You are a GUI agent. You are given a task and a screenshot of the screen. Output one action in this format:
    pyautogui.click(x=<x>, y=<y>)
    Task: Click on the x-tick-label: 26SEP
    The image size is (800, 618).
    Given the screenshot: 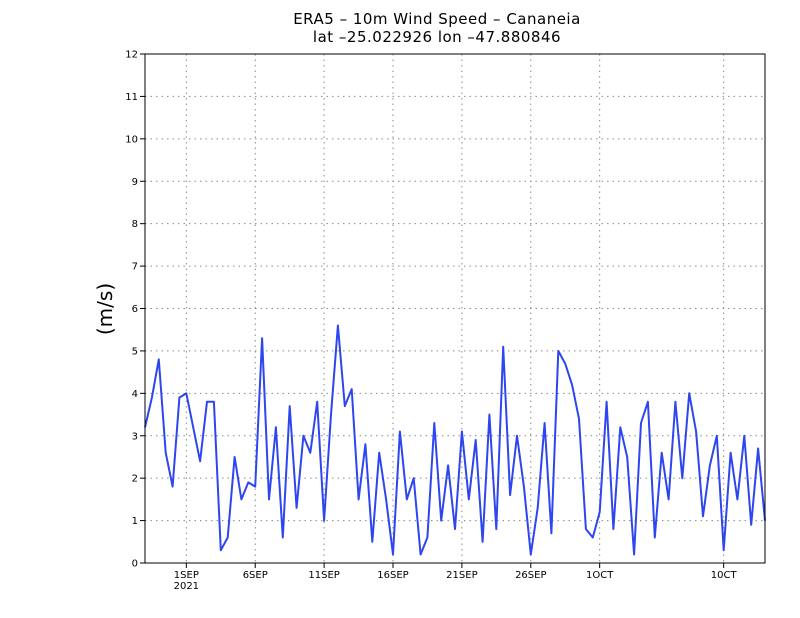 What is the action you would take?
    pyautogui.click(x=530, y=575)
    